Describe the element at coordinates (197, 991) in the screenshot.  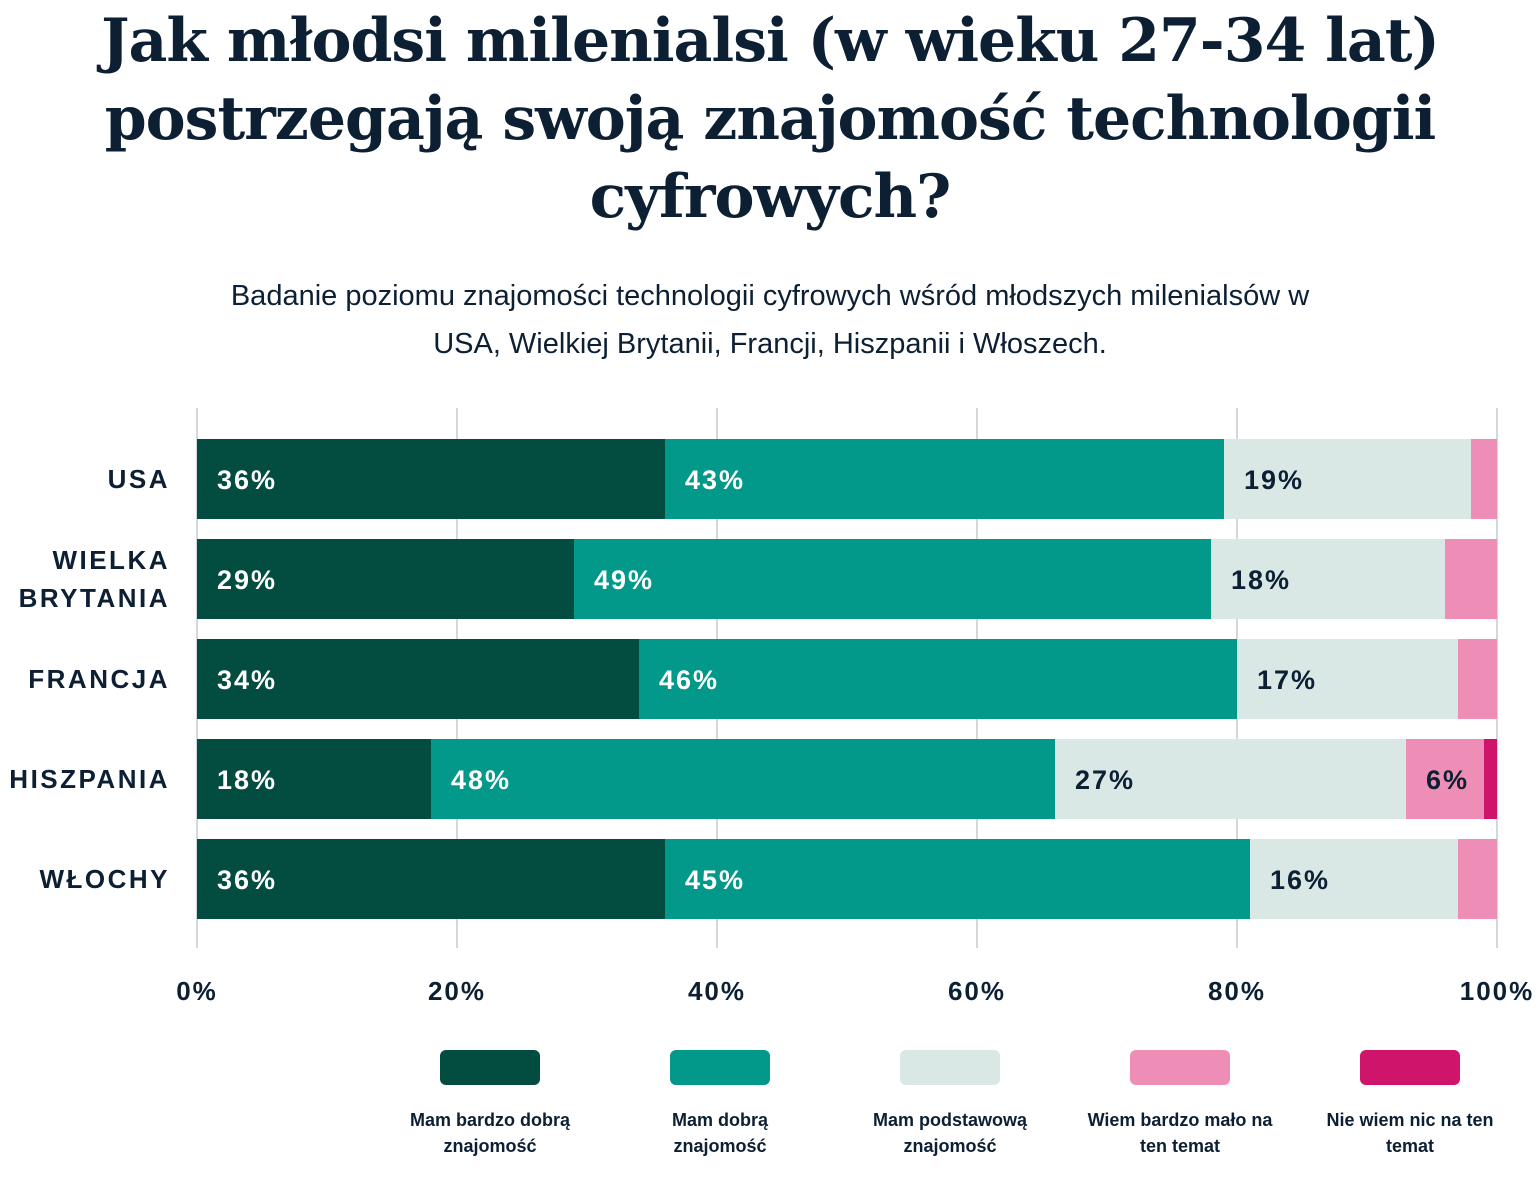
I see `x-tick-label: 0%` at that location.